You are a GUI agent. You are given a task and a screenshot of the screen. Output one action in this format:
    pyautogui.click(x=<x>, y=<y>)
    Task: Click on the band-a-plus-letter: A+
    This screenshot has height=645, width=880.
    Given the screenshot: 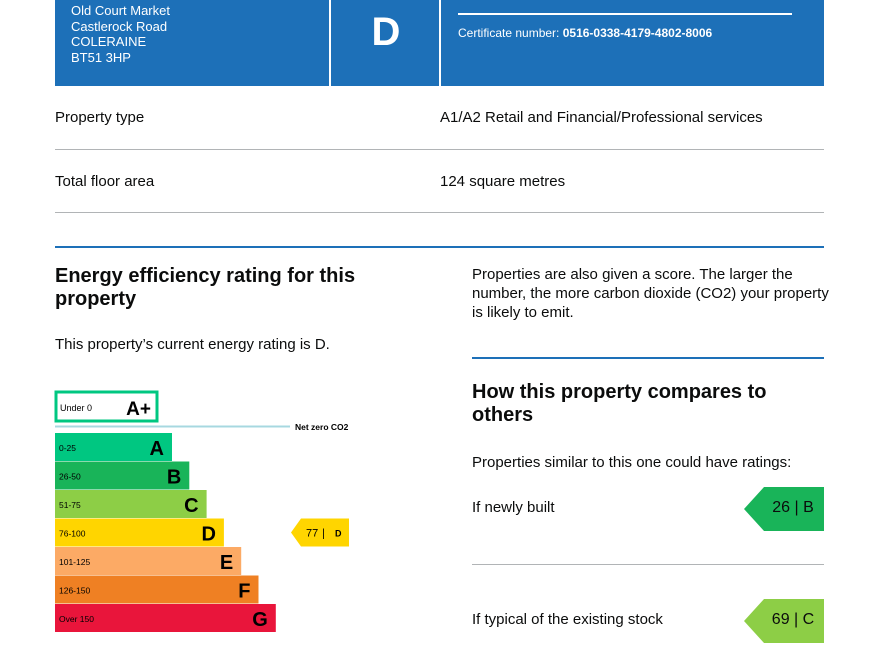 What is the action you would take?
    pyautogui.click(x=138, y=409)
    